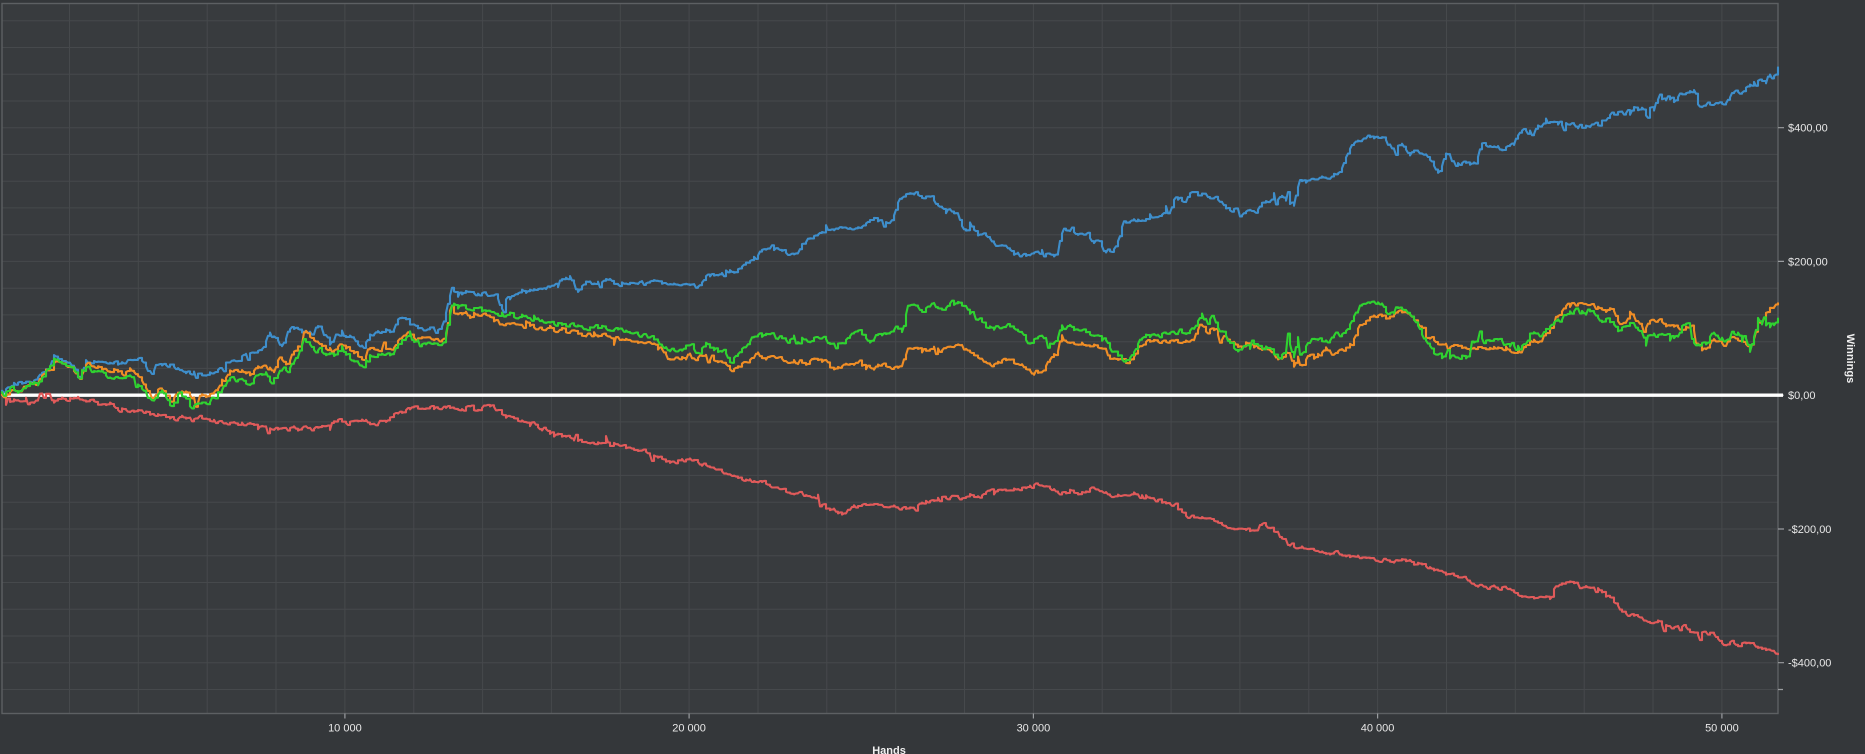 The width and height of the screenshot is (1865, 754). What do you see at coordinates (889, 749) in the screenshot?
I see `svg-text: Hands` at bounding box center [889, 749].